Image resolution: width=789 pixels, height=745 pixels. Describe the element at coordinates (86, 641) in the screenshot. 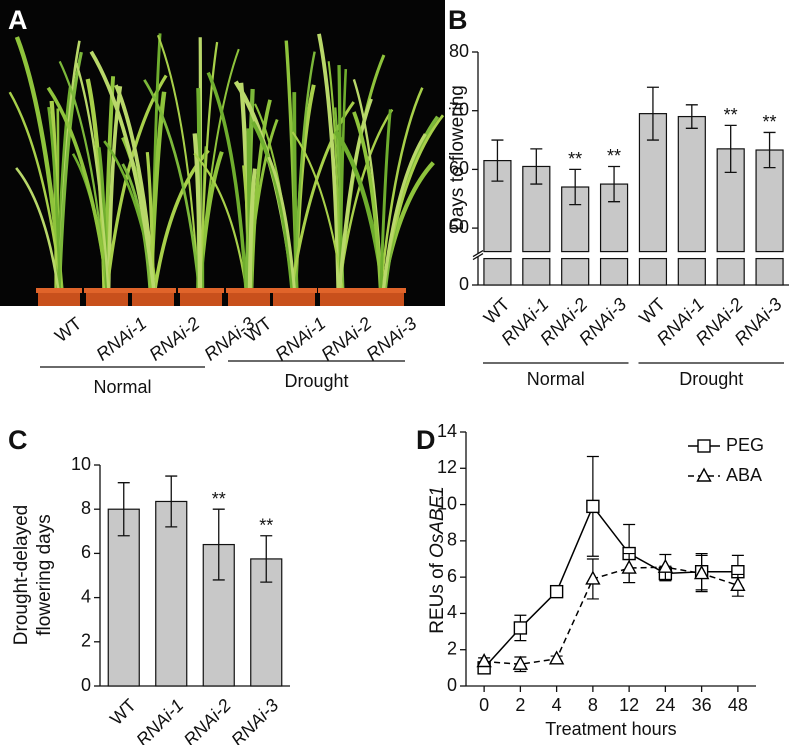

I see `y-tick-label: 2` at that location.